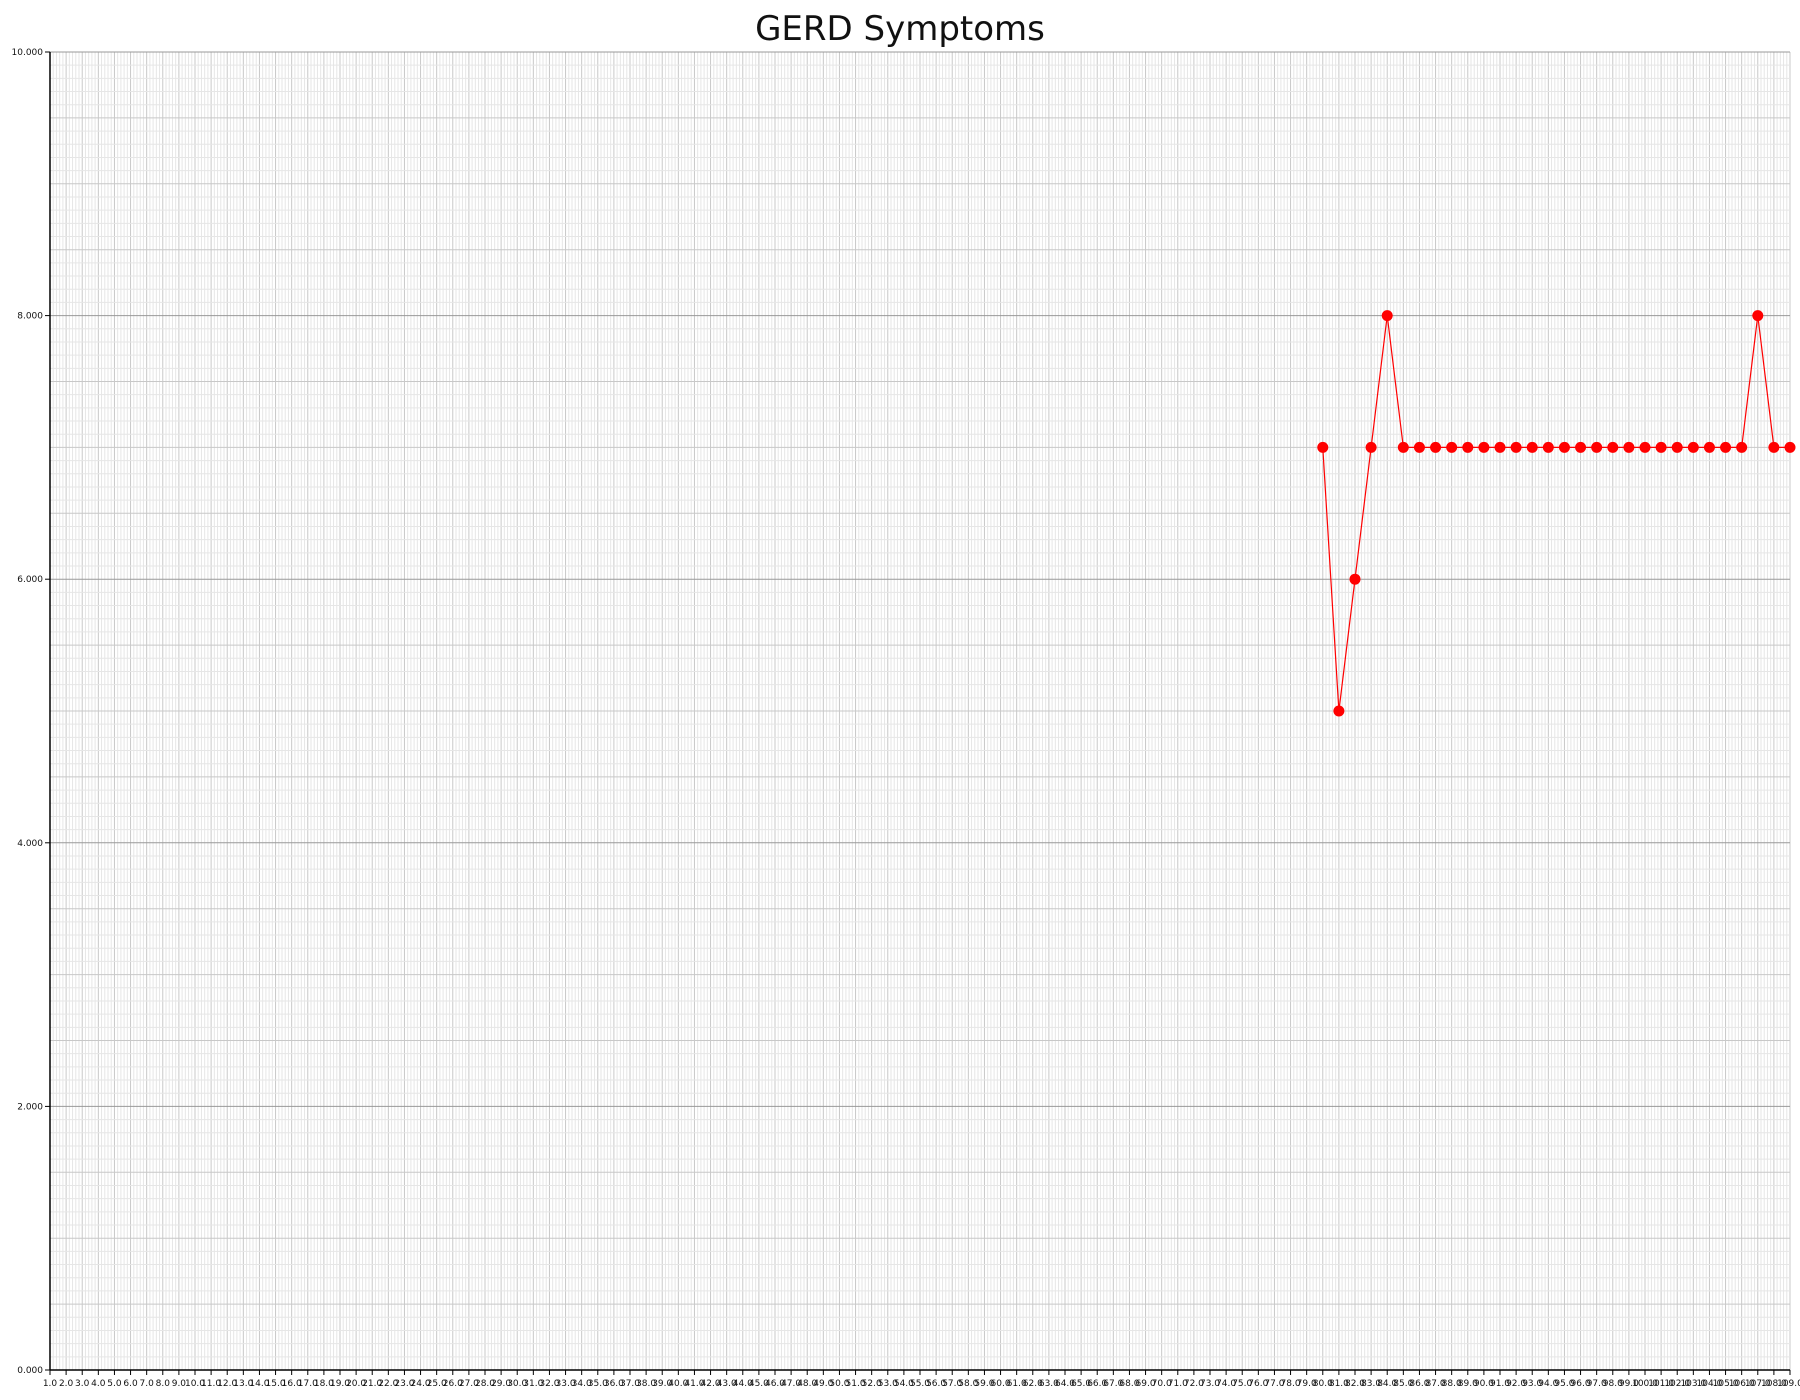 The width and height of the screenshot is (1800, 1400). What do you see at coordinates (324, 1384) in the screenshot?
I see `x-tick-label: 18.0` at bounding box center [324, 1384].